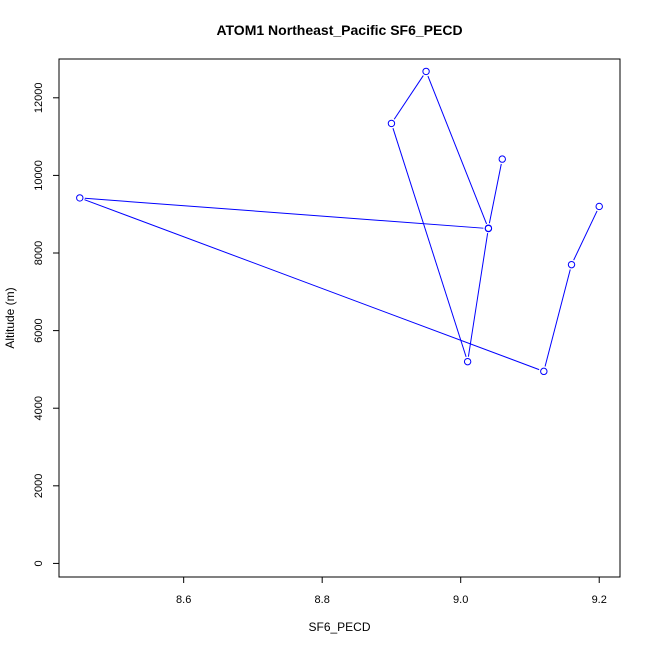 The height and width of the screenshot is (650, 650). I want to click on y-tick-label: 10000, so click(39, 175).